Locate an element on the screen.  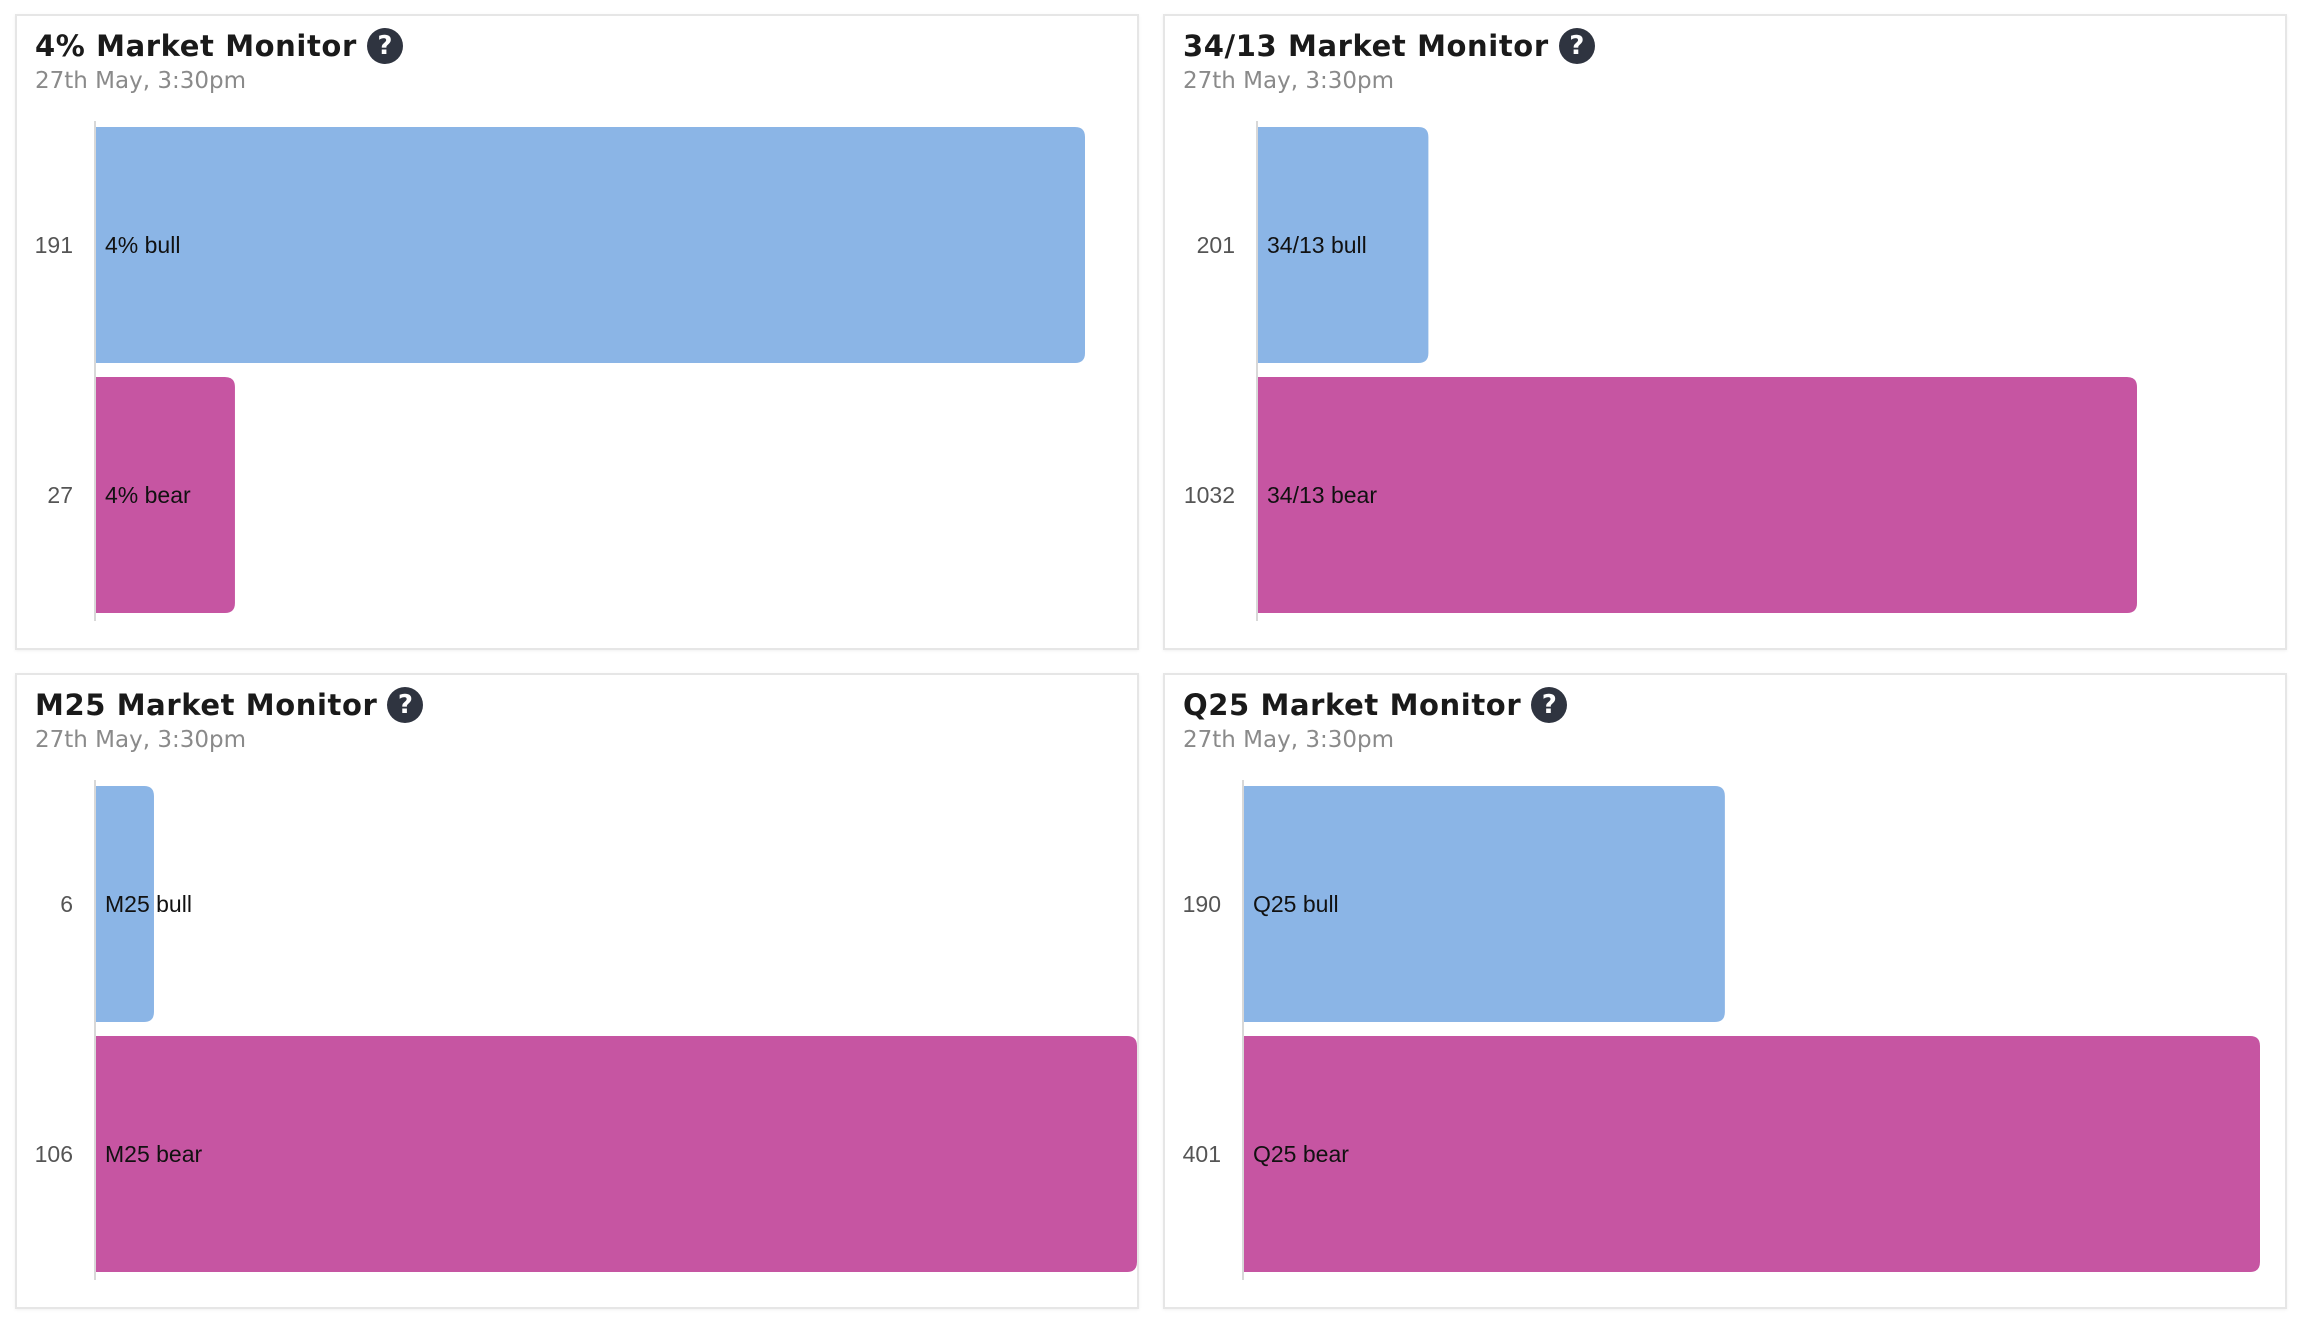
bar-label: 4% bear is located at coordinates (148, 495).